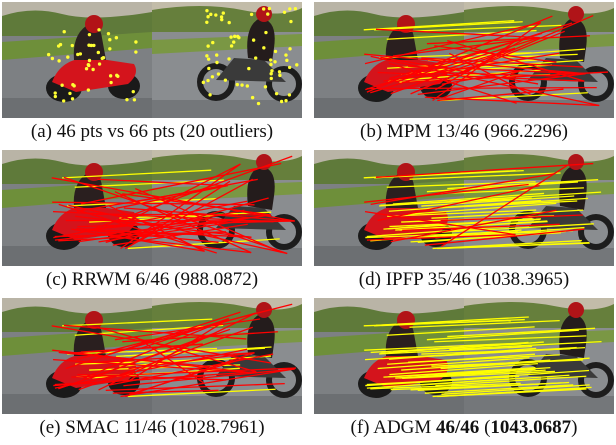  I want to click on panel-c-caption: (c) RRWM 6/46 (988.0872), so click(152, 280).